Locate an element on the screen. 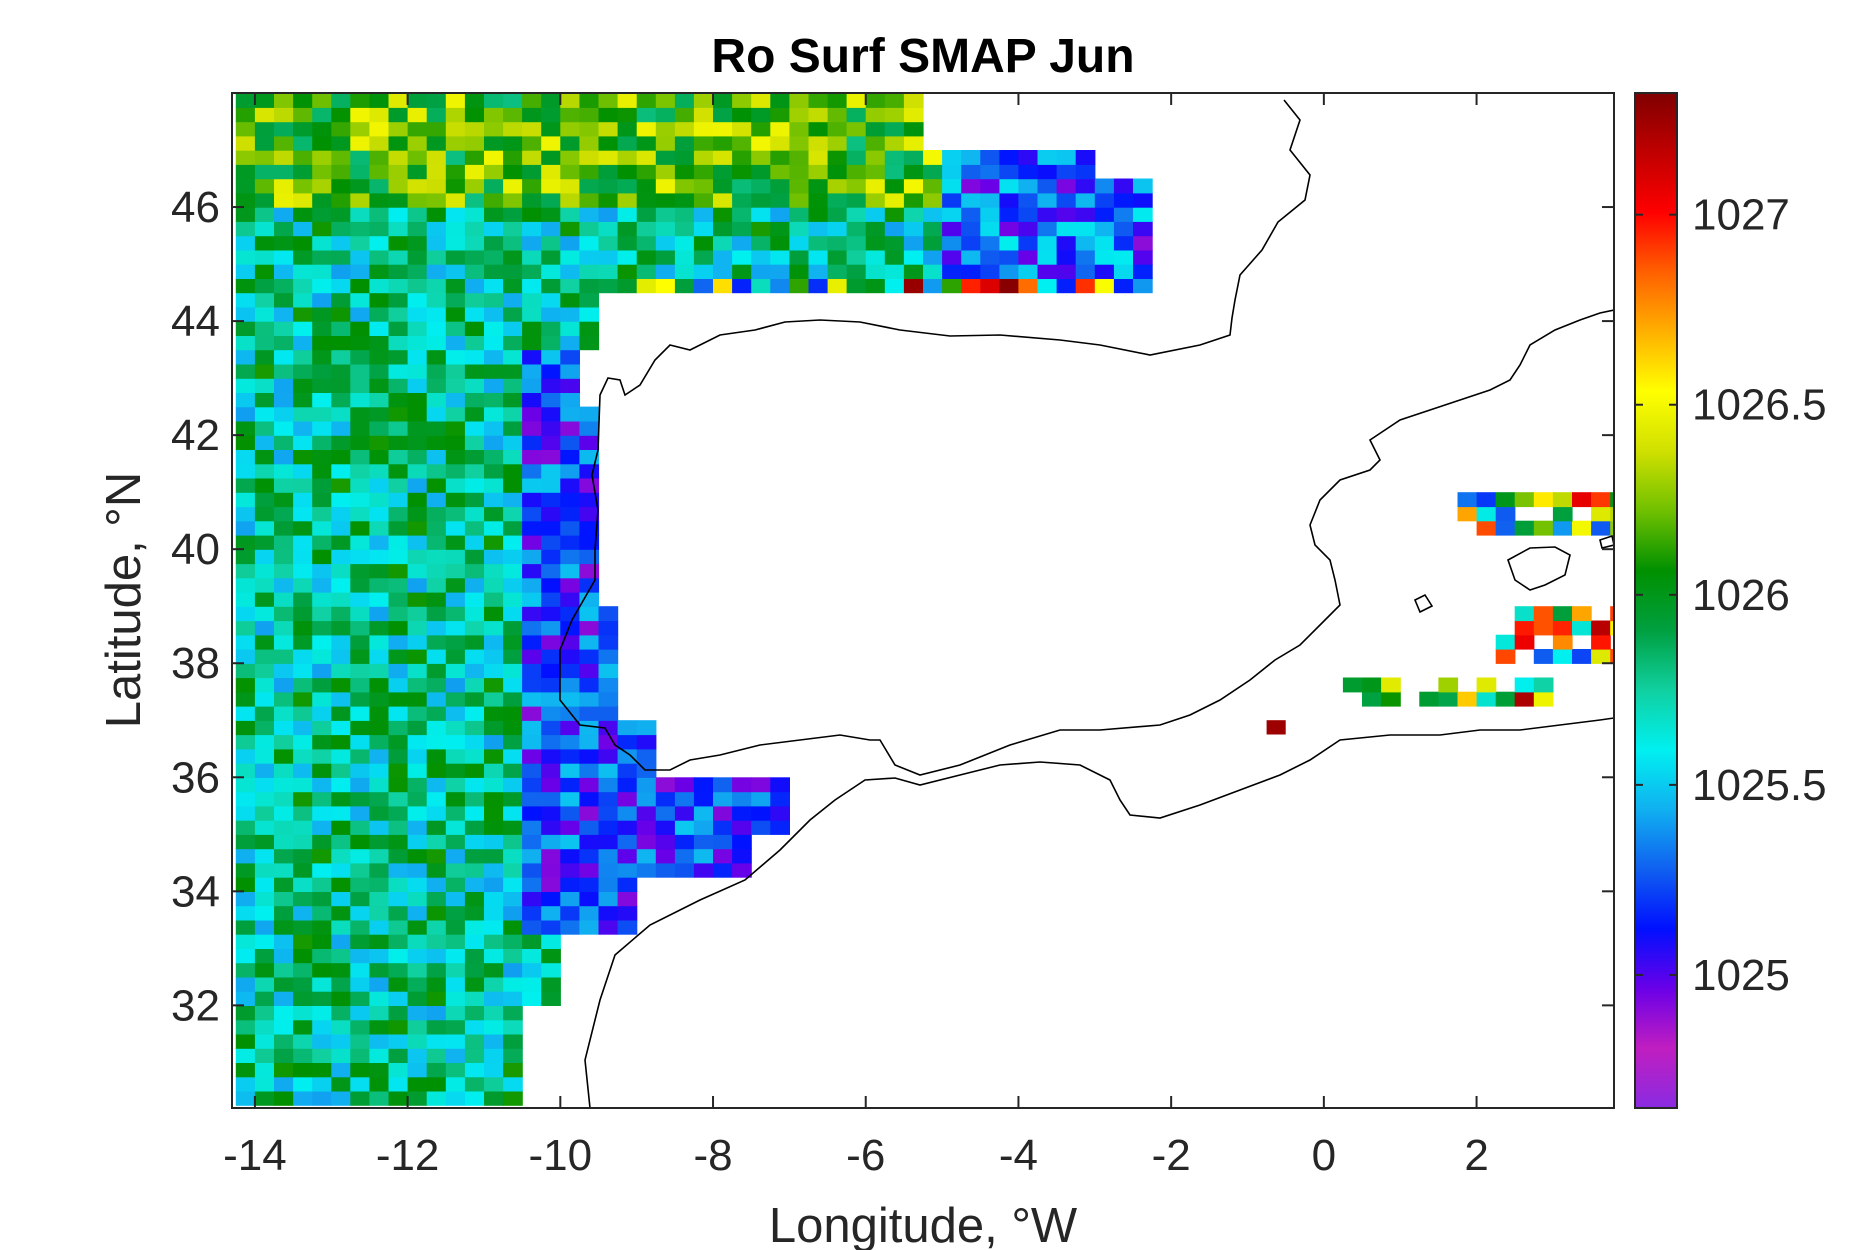  colorbar-tick-label: 1025 is located at coordinates (1741, 975).